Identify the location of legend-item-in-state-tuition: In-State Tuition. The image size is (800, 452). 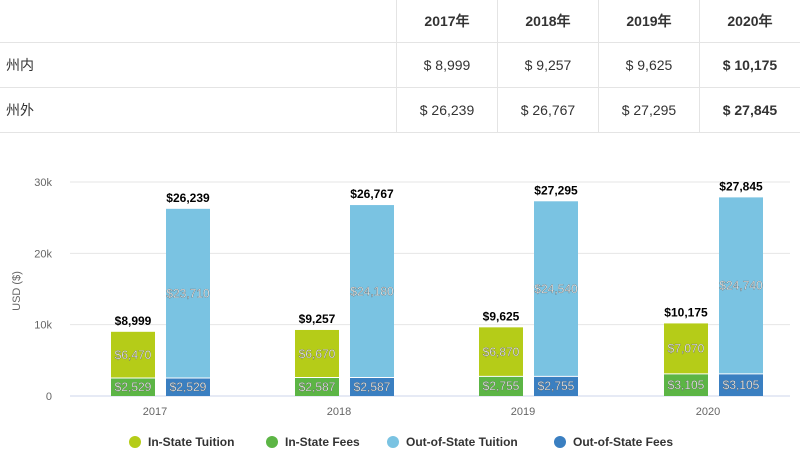
(181, 442).